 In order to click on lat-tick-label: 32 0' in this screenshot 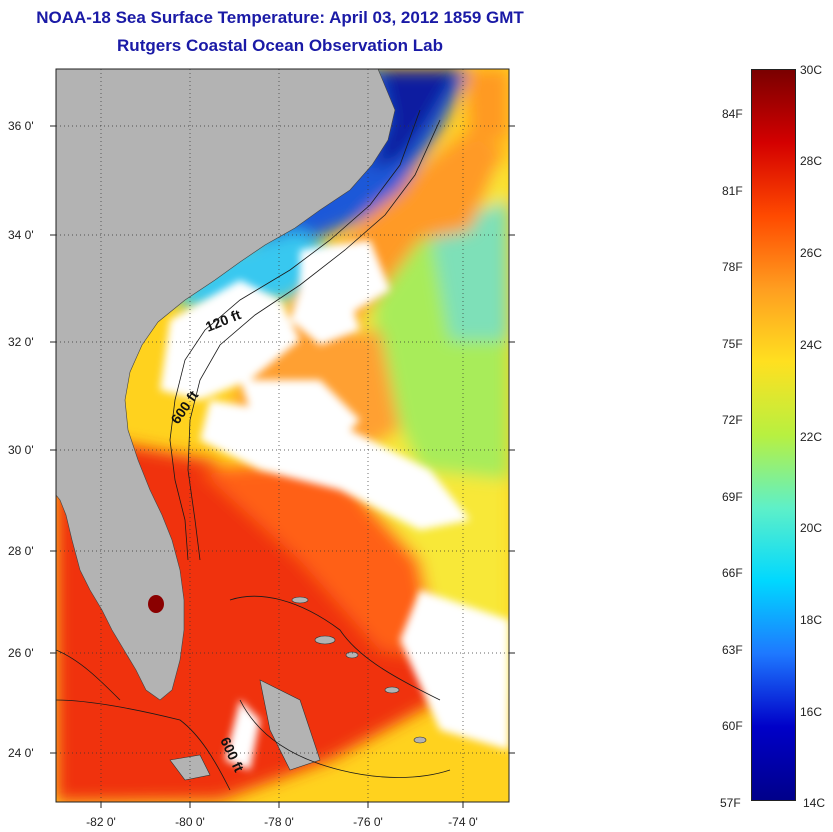, I will do `click(21, 342)`.